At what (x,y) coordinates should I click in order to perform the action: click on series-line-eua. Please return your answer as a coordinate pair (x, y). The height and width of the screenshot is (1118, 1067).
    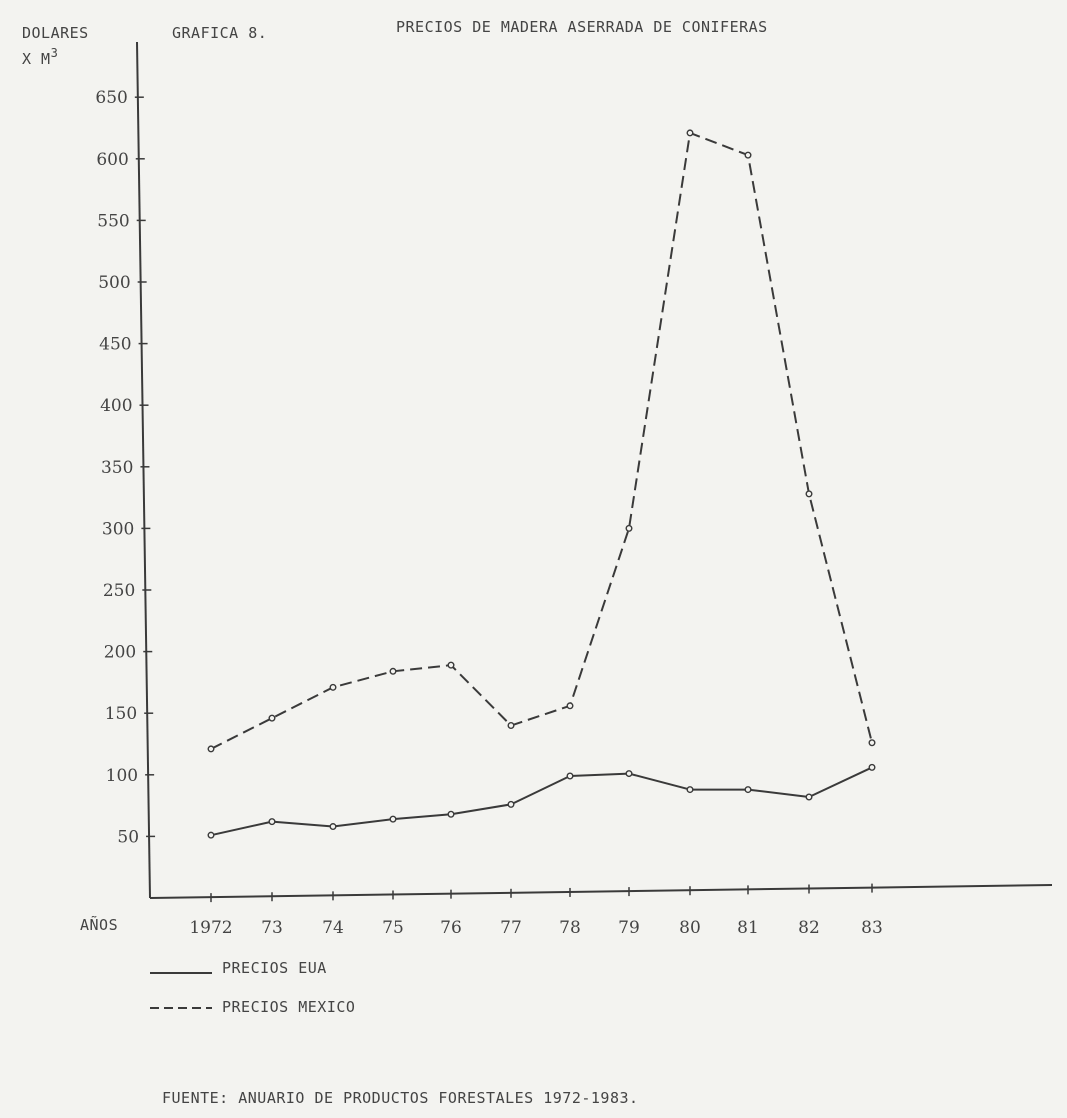
    Looking at the image, I should click on (541, 801).